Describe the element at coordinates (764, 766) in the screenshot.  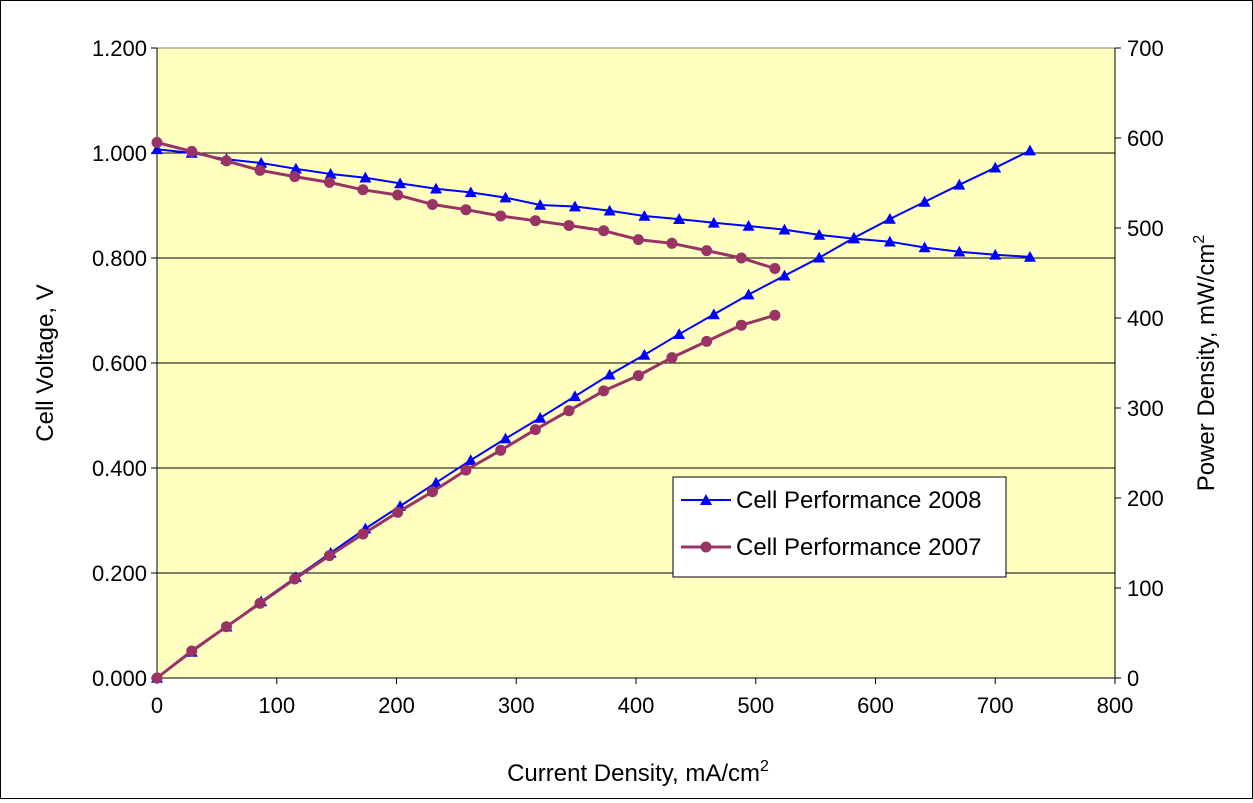
I see `x-axis-title-superscript: 2` at that location.